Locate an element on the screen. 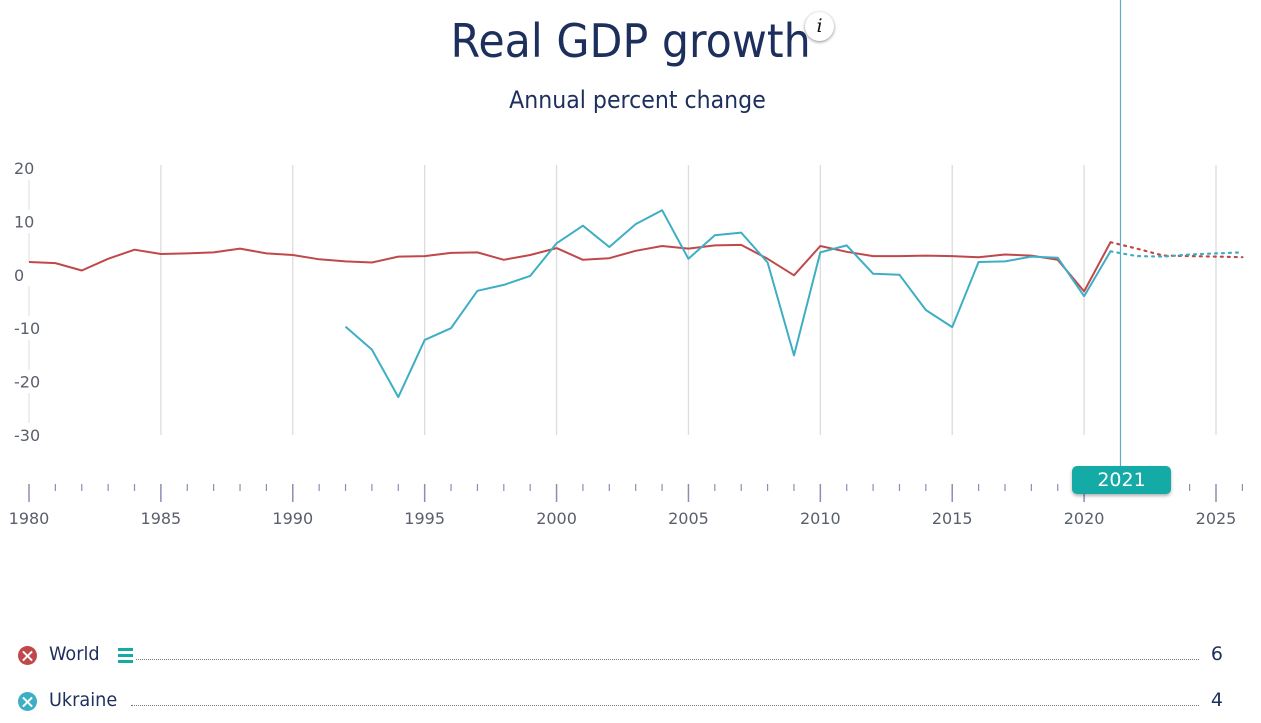 The width and height of the screenshot is (1261, 723). remove-world-icon is located at coordinates (27, 655).